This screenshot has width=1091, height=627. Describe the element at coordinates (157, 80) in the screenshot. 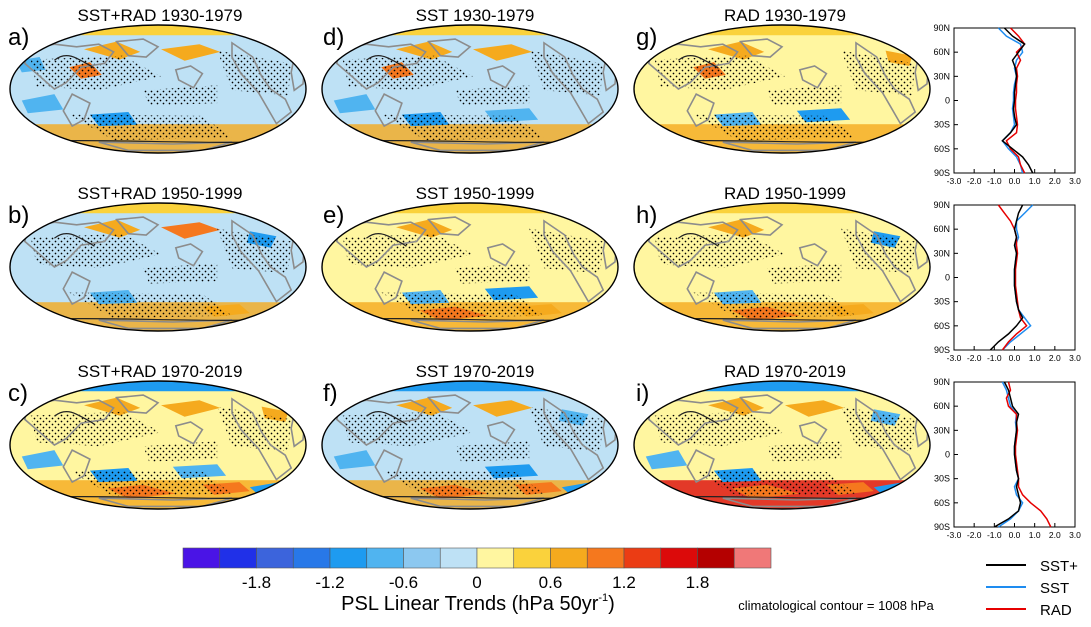

I see `map-panel: a) SST+RAD 1930-1979` at that location.